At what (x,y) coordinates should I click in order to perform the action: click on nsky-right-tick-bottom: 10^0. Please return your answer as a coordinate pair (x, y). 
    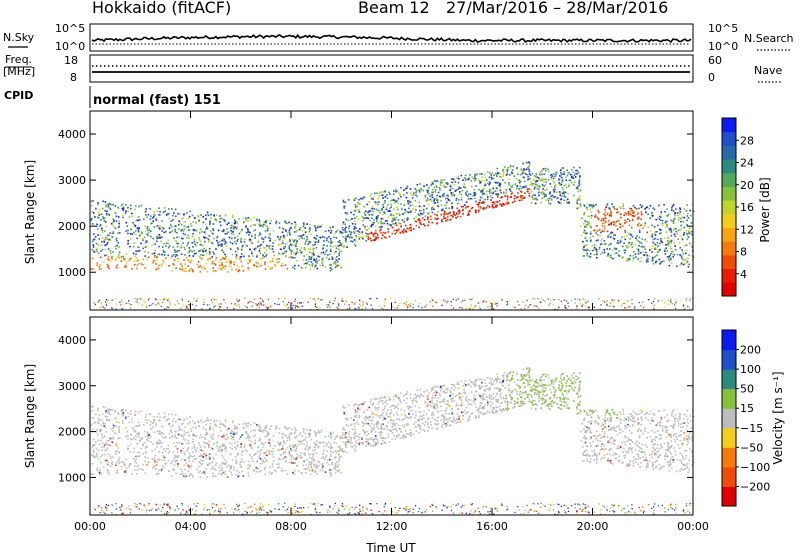
    Looking at the image, I should click on (723, 46).